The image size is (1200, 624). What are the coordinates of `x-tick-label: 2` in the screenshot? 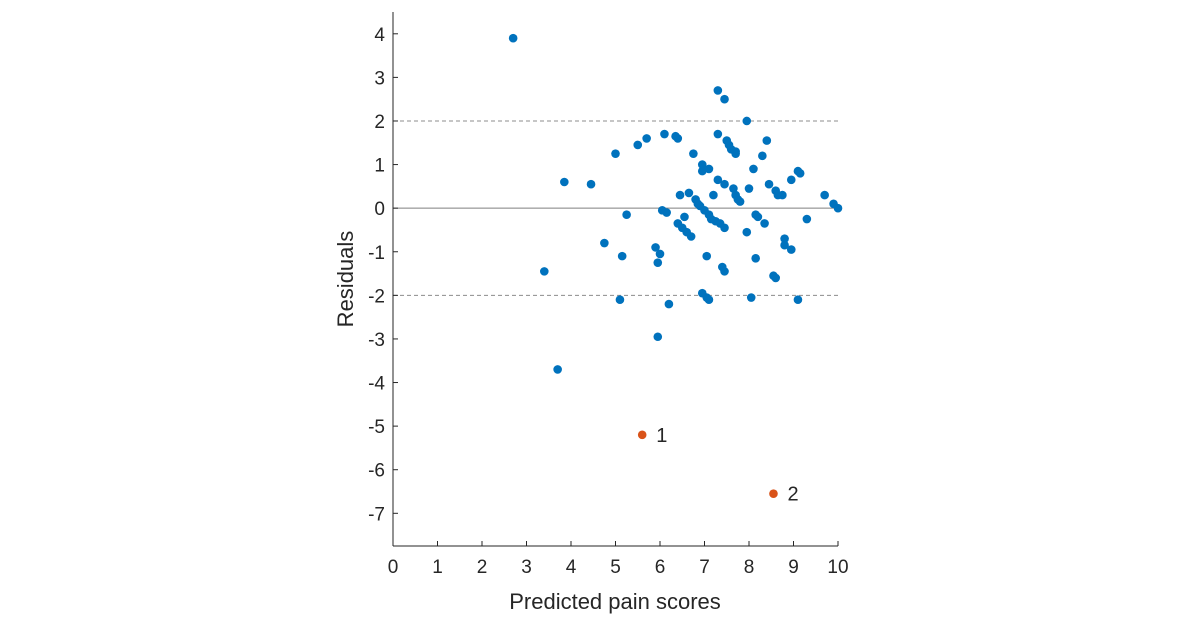 It's located at (482, 567).